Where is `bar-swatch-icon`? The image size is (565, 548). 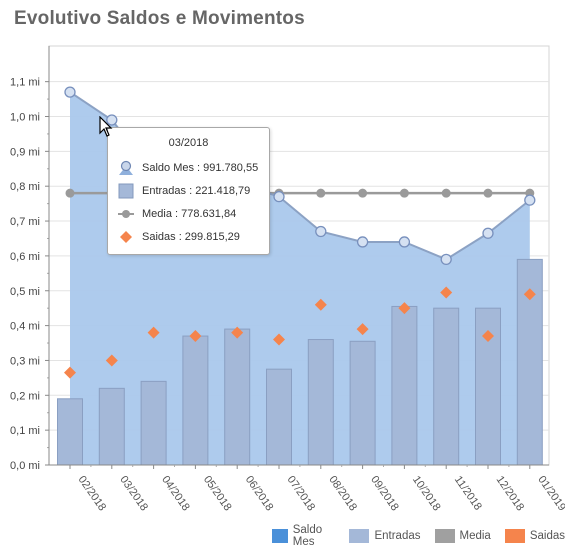
bar-swatch-icon is located at coordinates (126, 191).